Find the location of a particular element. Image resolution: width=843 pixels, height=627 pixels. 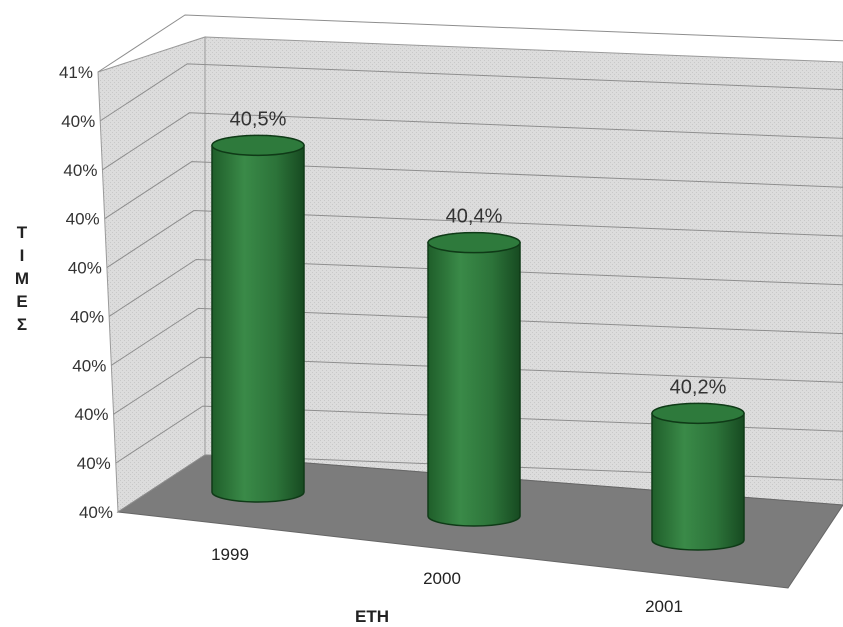

side-wall is located at coordinates (151, 274).